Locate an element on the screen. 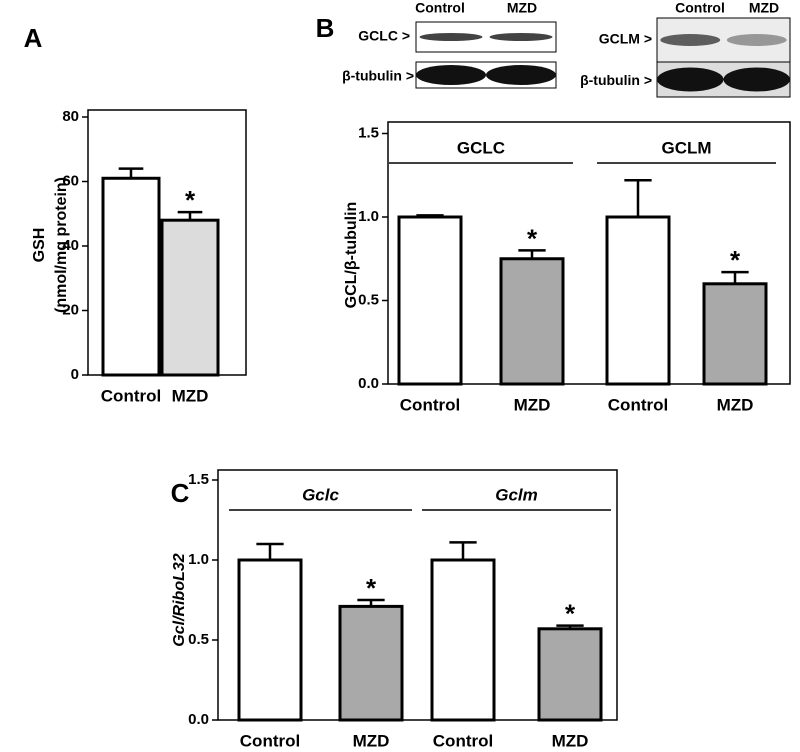  group-label: GCLM is located at coordinates (686, 147).